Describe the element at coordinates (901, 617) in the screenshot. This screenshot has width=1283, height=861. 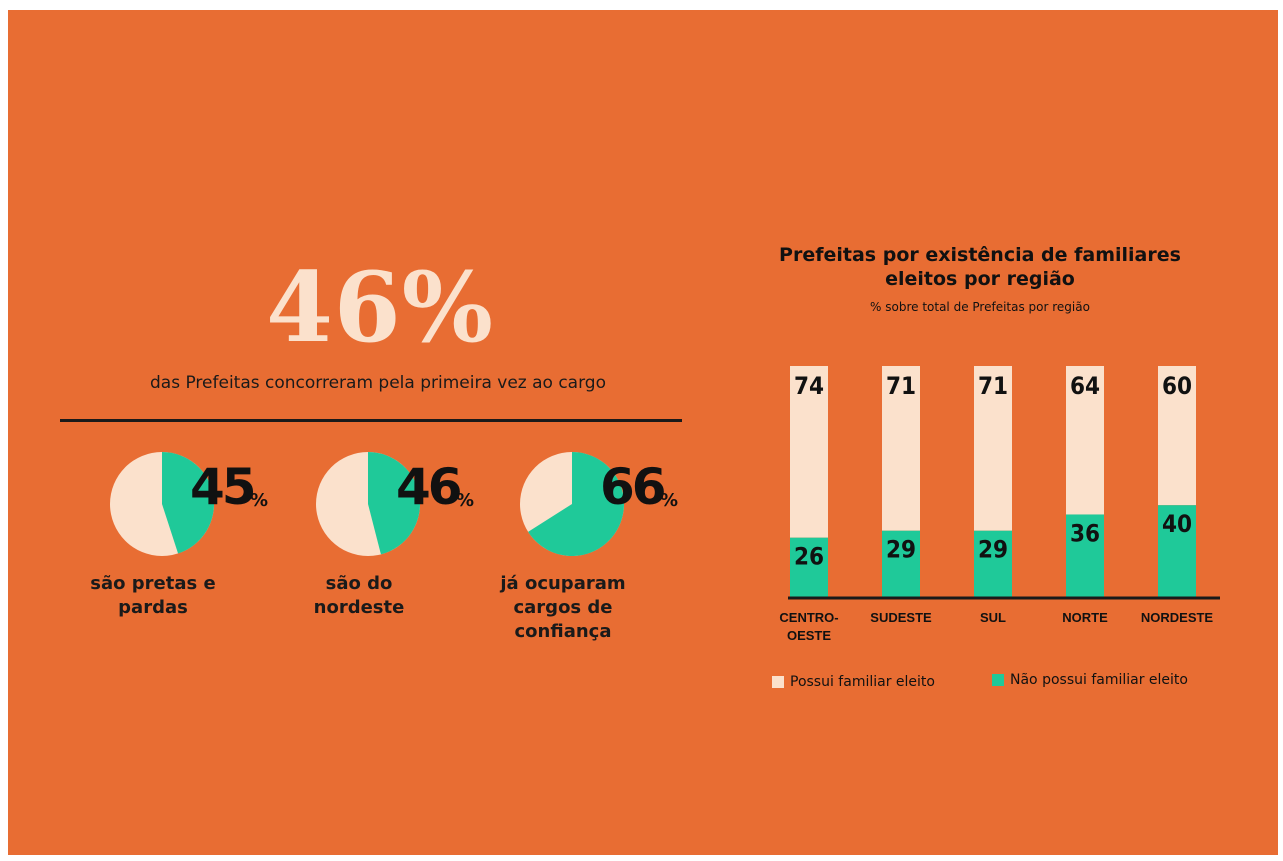
I see `category-label: SUDESTE` at that location.